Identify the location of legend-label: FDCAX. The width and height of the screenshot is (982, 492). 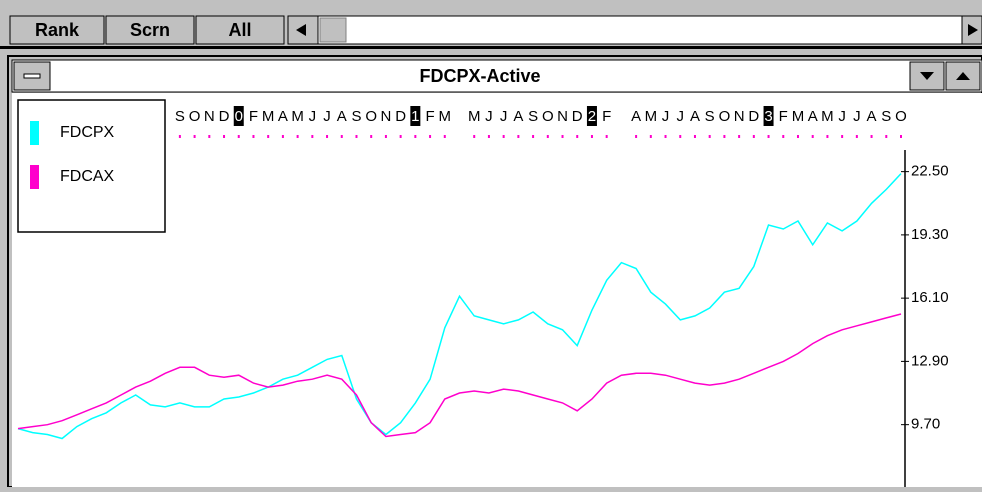
(87, 176).